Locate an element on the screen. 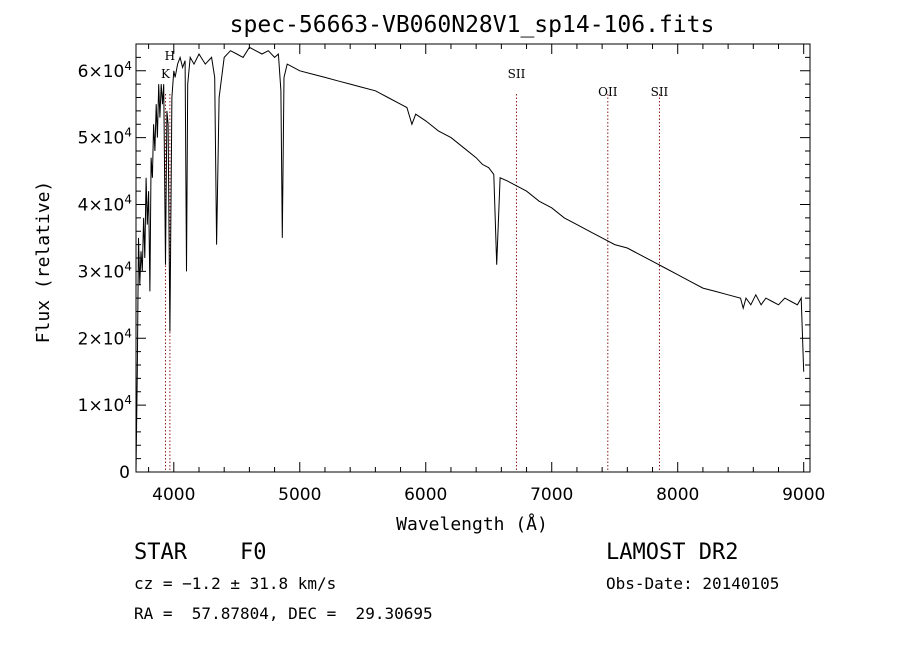  line-marker-label: H is located at coordinates (170, 56).